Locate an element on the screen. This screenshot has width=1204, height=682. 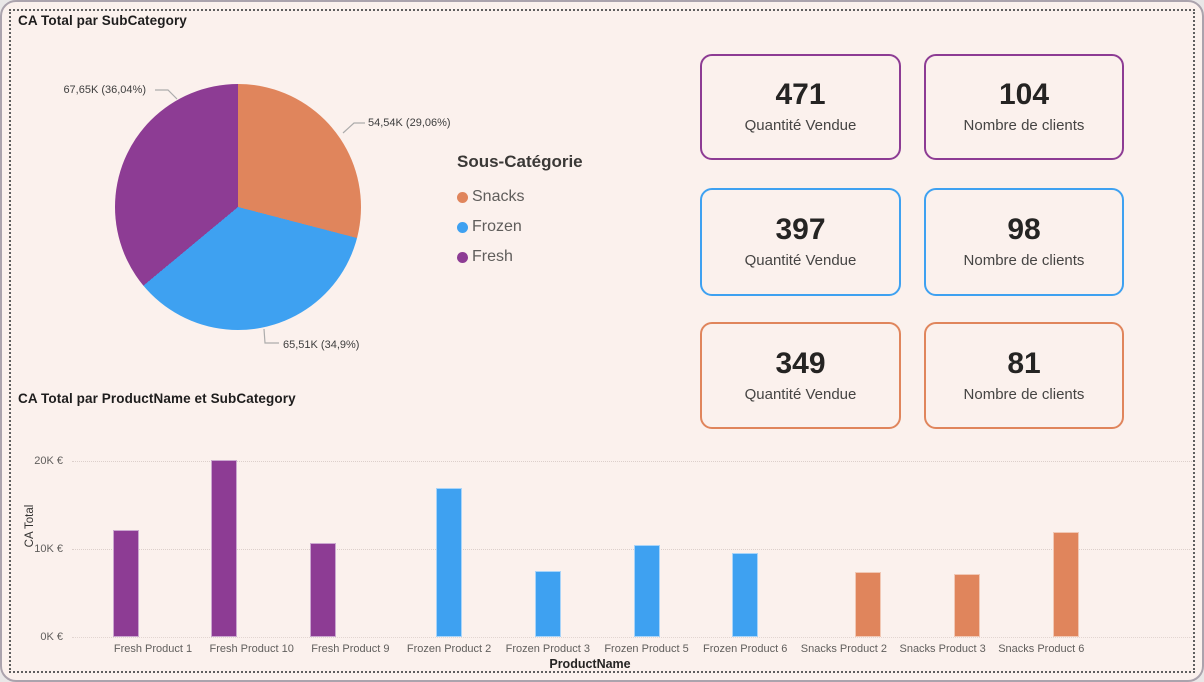
fresh-color-dot-icon is located at coordinates (462, 257).